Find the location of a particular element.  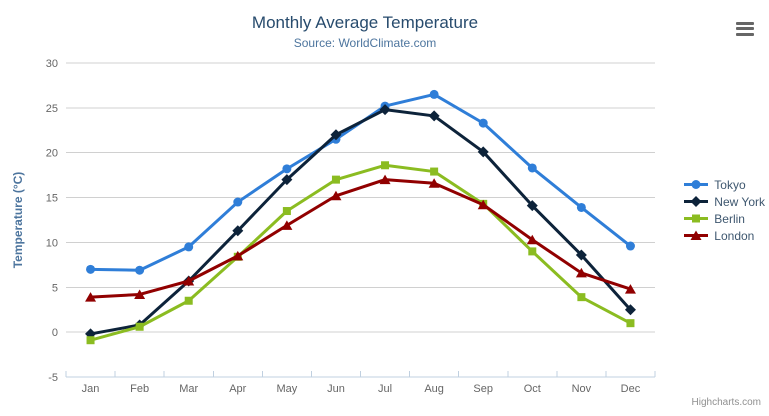

x-axis-label: Apr is located at coordinates (237, 389).